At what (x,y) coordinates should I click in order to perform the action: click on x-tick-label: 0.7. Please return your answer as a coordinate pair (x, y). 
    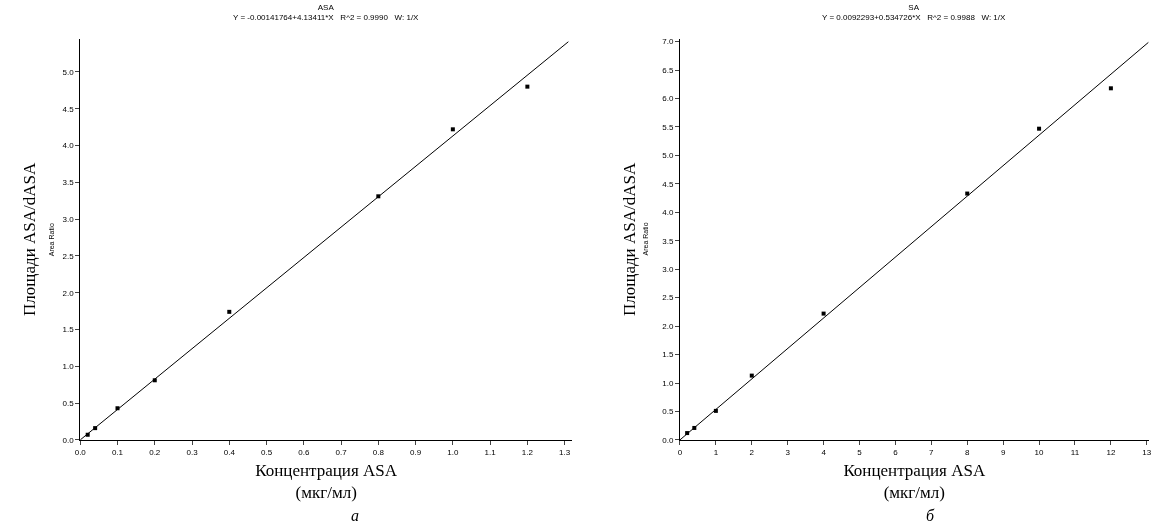
    Looking at the image, I should click on (341, 452).